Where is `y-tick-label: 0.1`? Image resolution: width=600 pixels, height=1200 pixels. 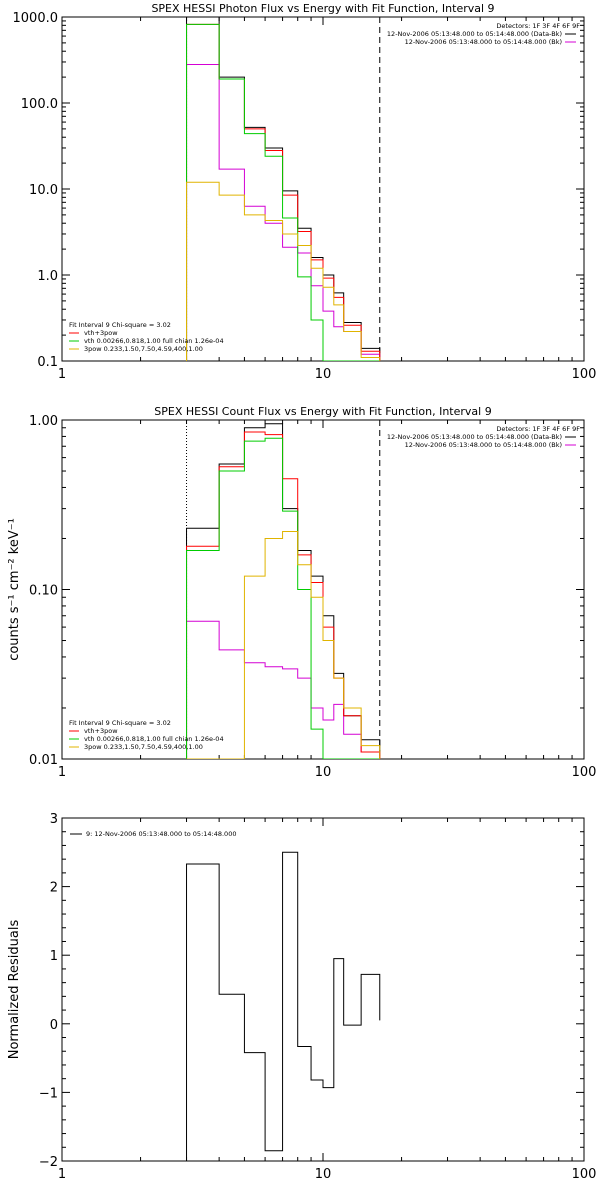
y-tick-label: 0.1 is located at coordinates (47, 362).